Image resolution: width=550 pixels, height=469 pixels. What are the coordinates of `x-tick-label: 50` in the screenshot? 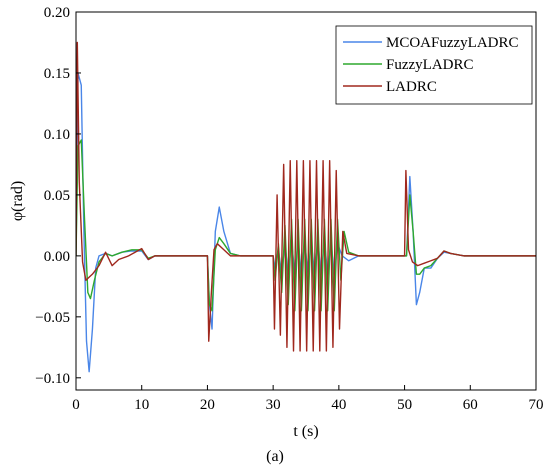 It's located at (404, 405).